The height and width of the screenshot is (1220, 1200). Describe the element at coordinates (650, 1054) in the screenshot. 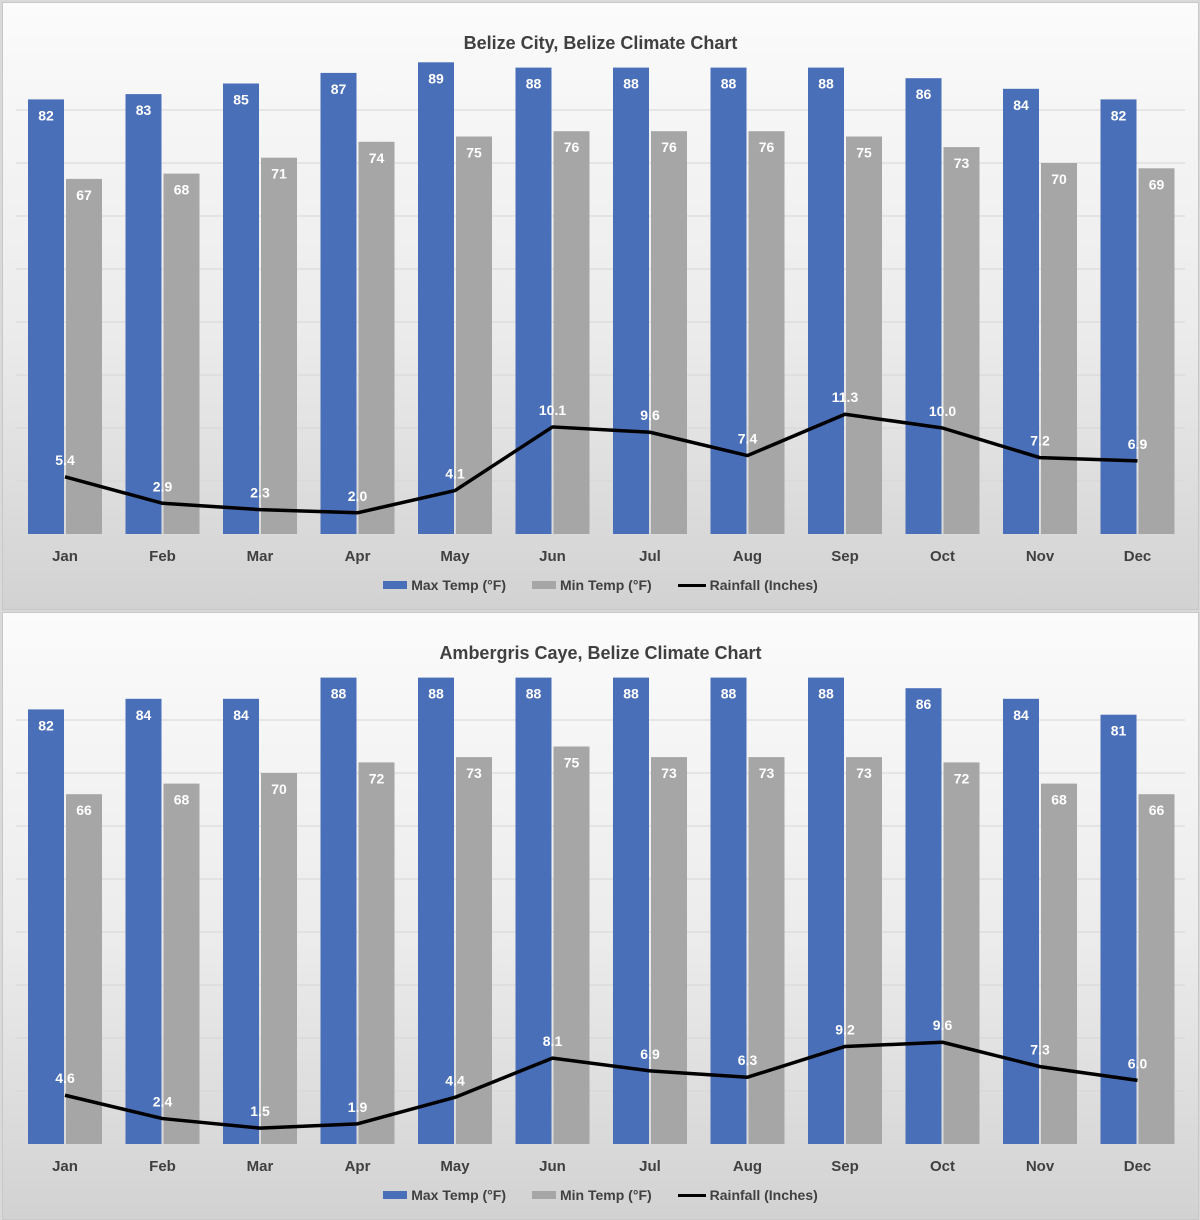

I see `rainfall-label: 6.9` at that location.